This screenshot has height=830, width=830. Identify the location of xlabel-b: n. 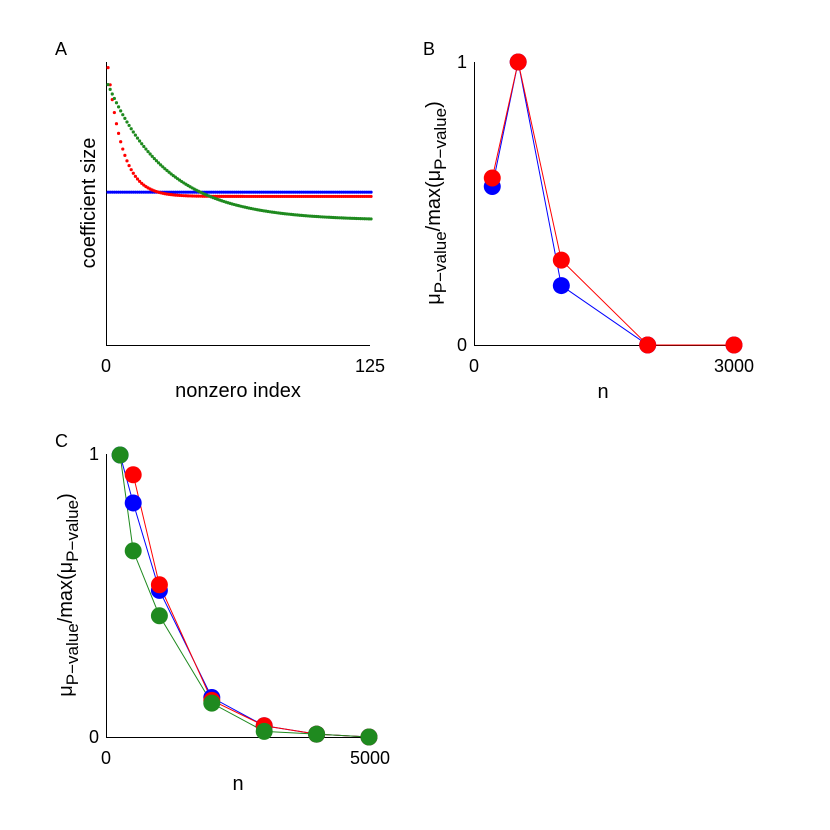
(602, 392).